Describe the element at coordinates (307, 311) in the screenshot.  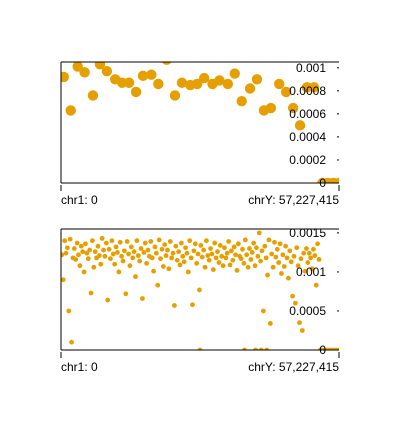
I see `y-tick-label: 0.0005` at that location.